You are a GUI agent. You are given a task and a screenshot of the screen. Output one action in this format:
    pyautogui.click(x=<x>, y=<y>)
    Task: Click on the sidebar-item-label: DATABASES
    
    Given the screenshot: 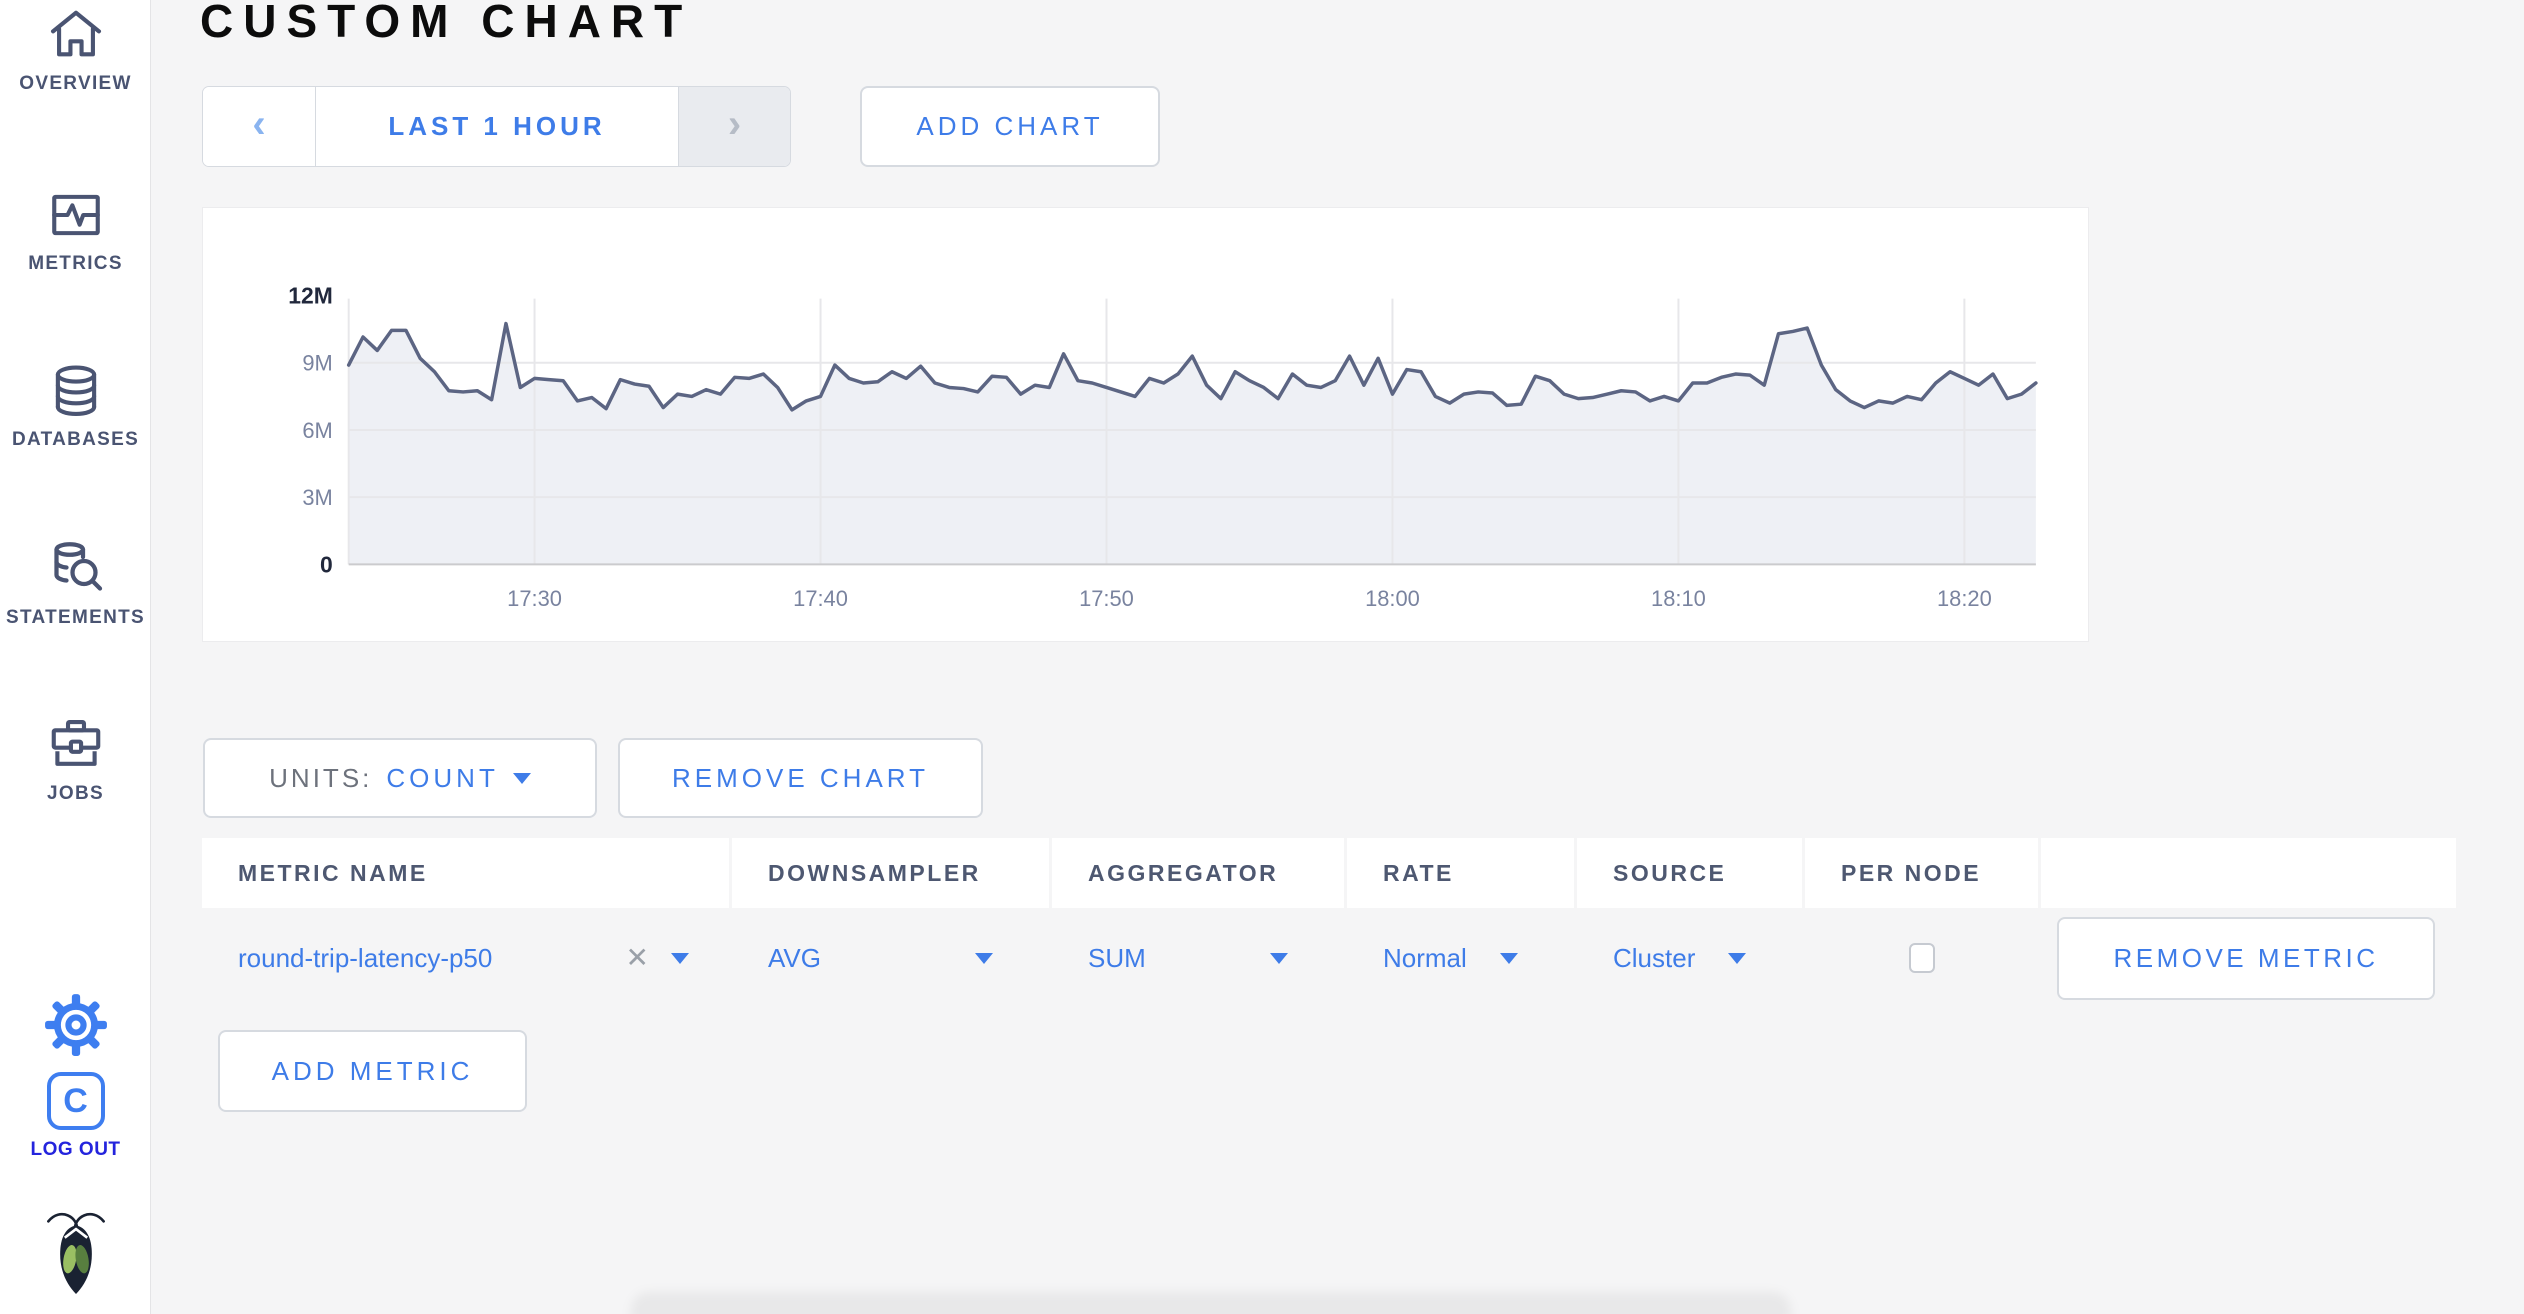 What is the action you would take?
    pyautogui.click(x=75, y=439)
    